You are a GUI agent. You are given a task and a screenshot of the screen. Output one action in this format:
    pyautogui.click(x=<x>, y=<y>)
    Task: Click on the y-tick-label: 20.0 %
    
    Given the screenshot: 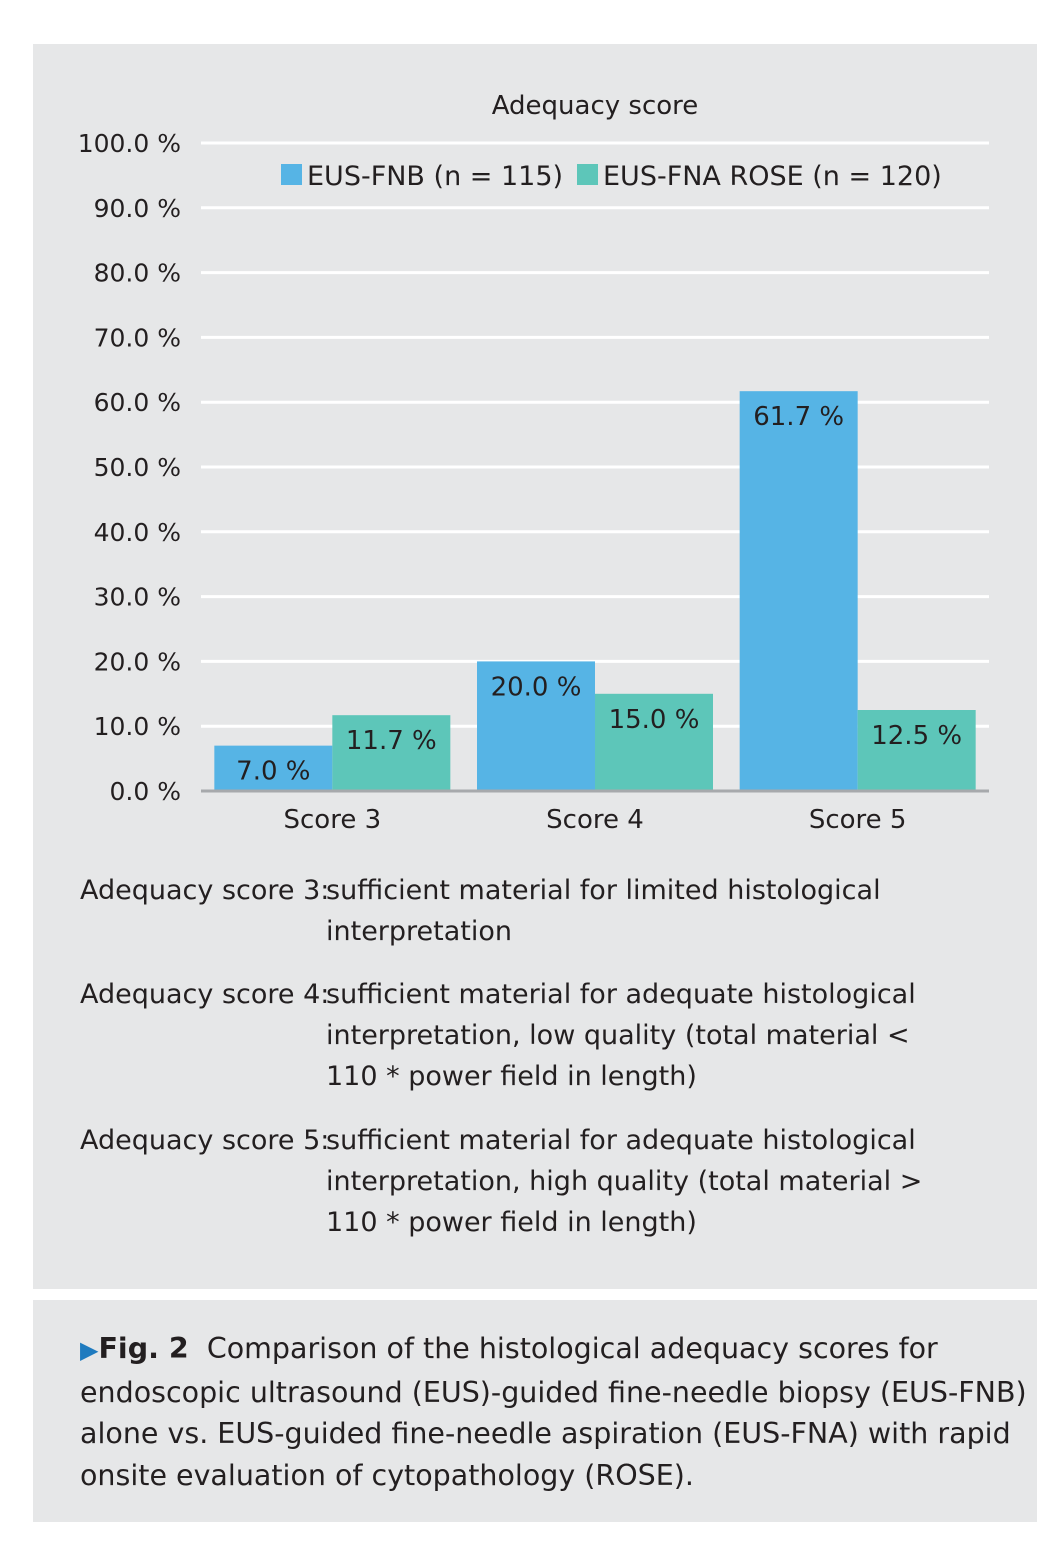 What is the action you would take?
    pyautogui.click(x=137, y=661)
    